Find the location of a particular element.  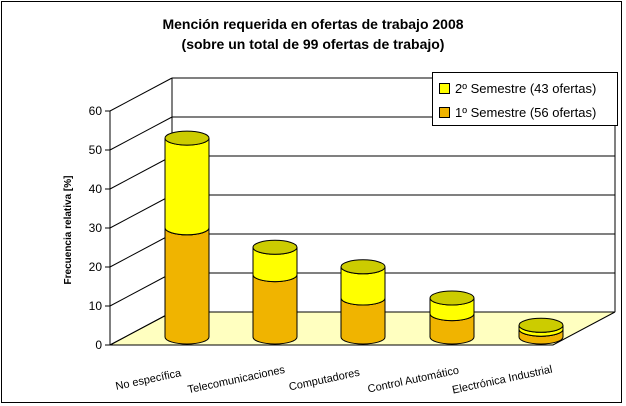

y-tick-label: 50 is located at coordinates (96, 150).